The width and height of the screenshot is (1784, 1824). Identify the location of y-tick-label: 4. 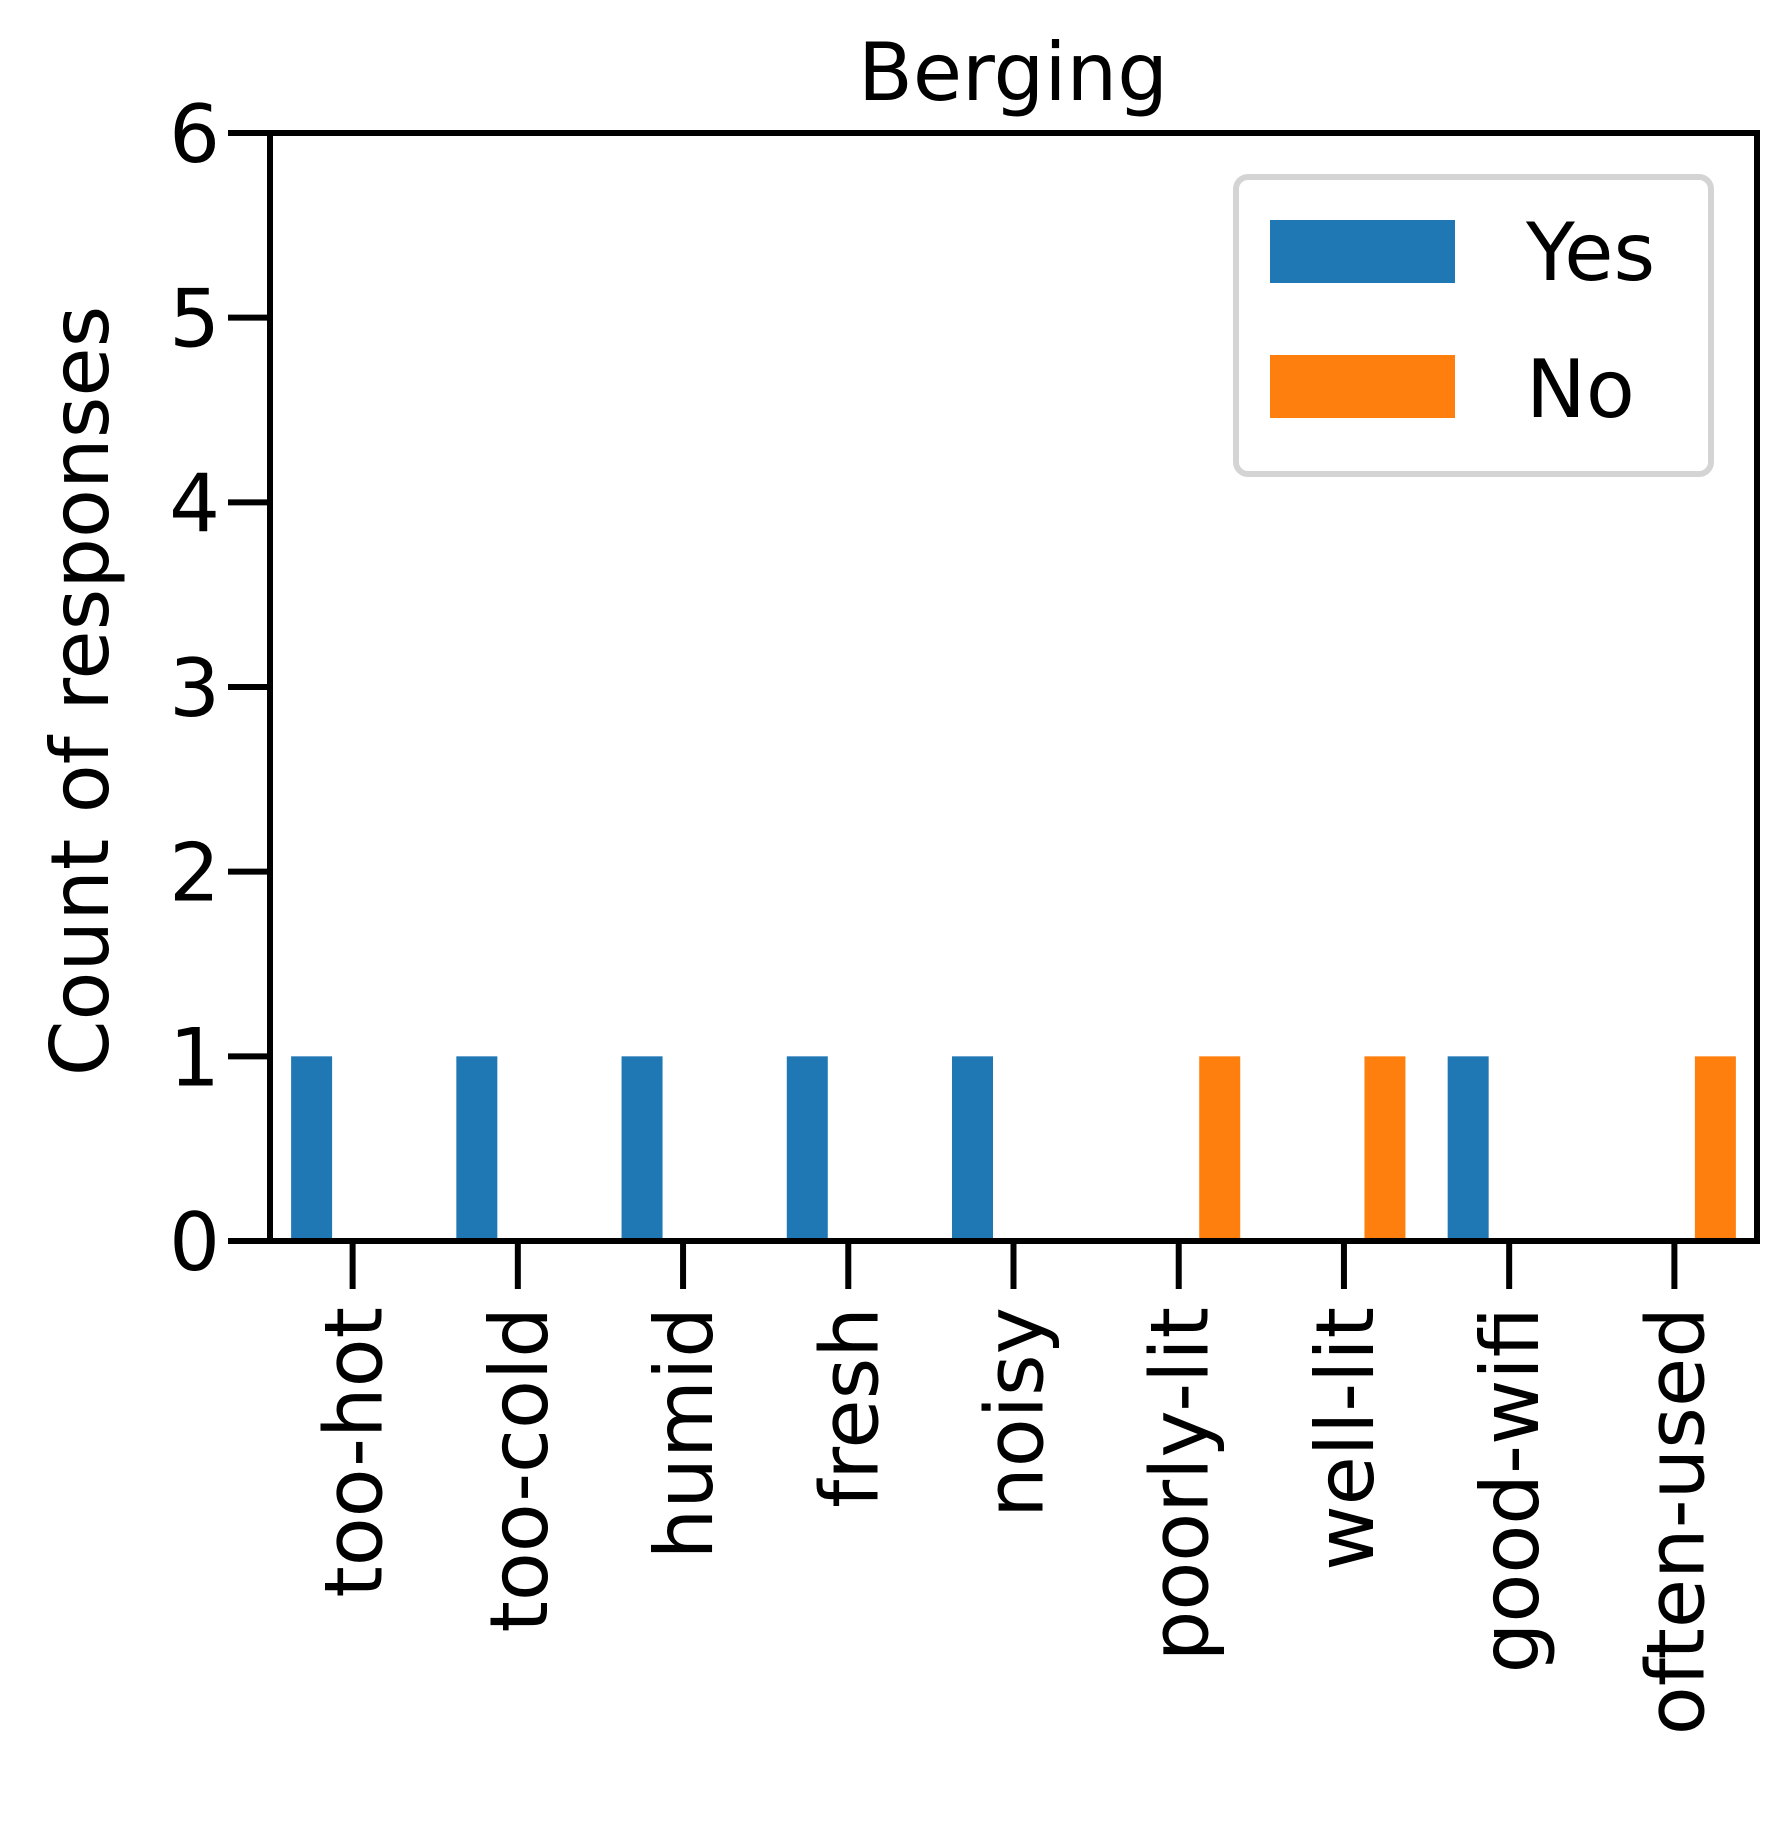
(194, 503).